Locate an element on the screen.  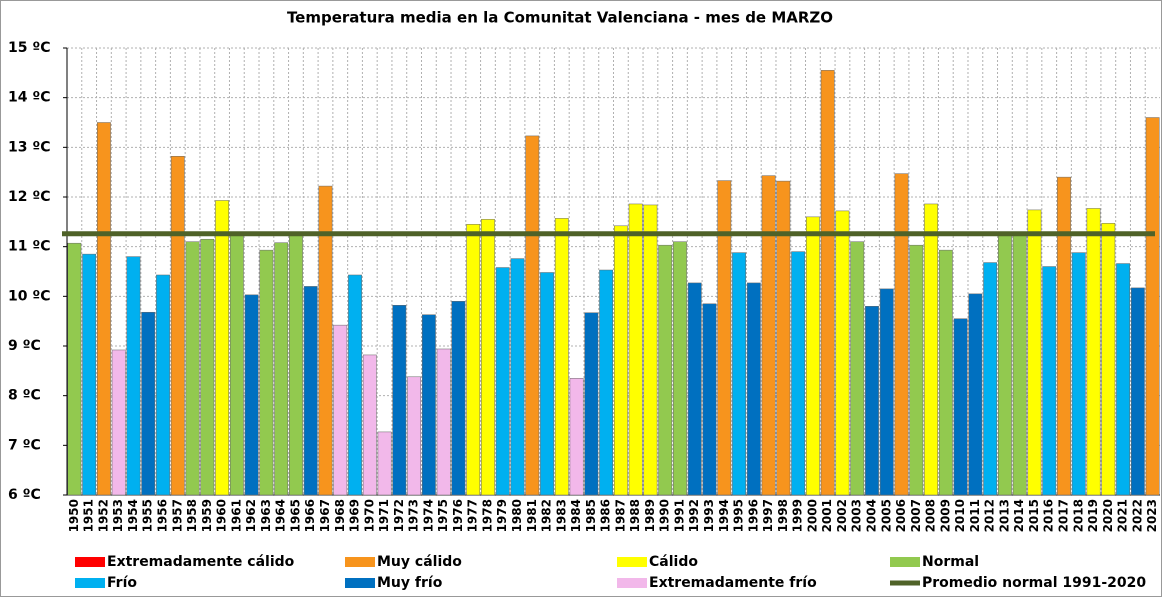
x-tick-label: 1977 is located at coordinates (473, 515).